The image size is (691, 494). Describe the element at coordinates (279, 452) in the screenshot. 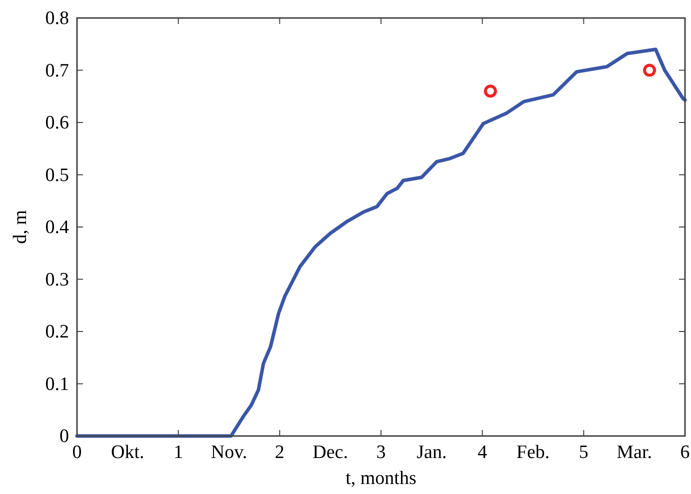

I see `x-tick-label: 2` at that location.